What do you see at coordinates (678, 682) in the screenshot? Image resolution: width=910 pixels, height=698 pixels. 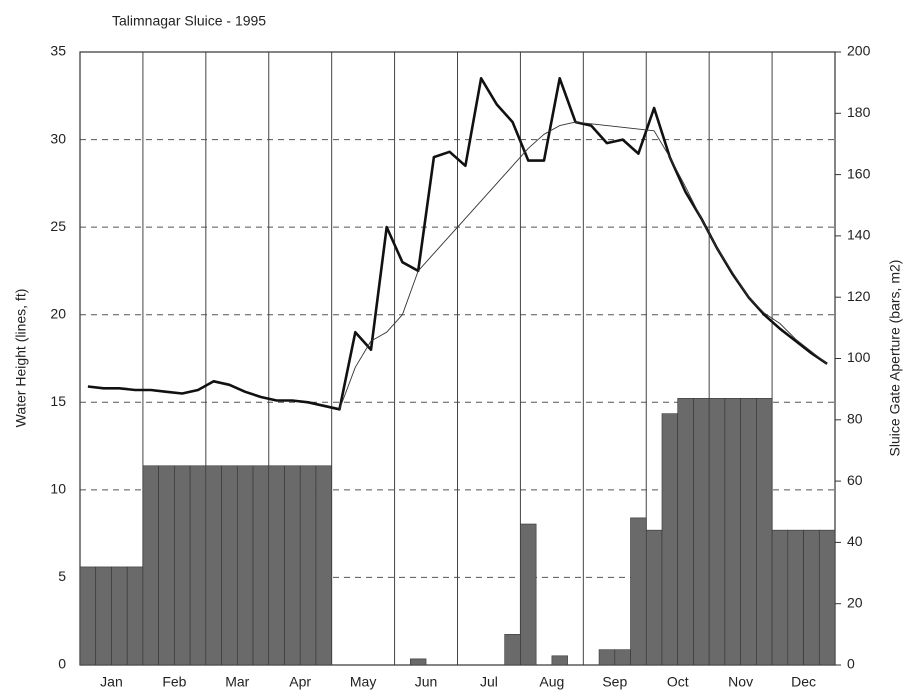 I see `x-tick-label: Oct` at bounding box center [678, 682].